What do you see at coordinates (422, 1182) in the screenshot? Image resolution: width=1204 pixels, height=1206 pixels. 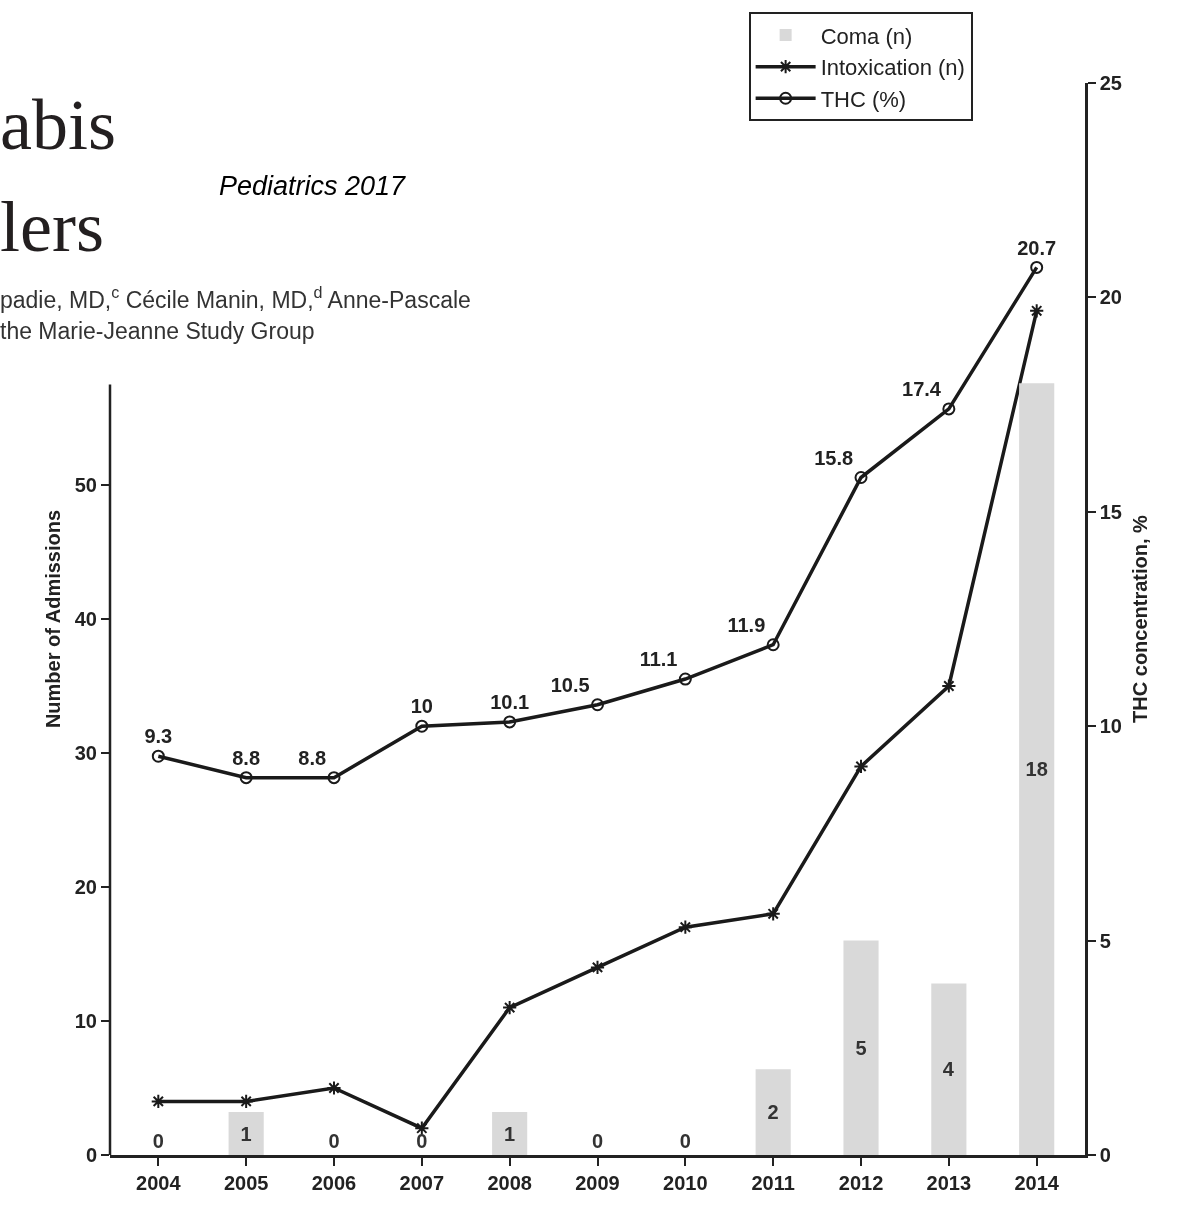 I see `x-tick-label: 2007` at bounding box center [422, 1182].